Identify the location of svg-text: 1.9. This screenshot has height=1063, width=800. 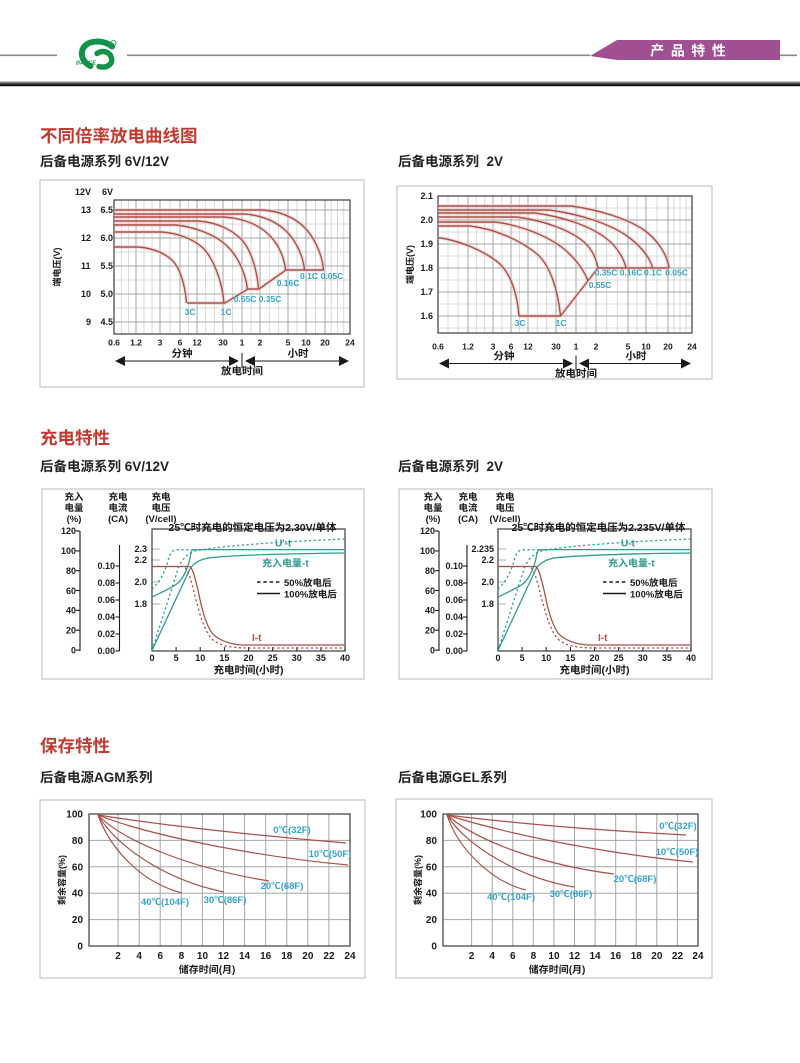
(427, 244).